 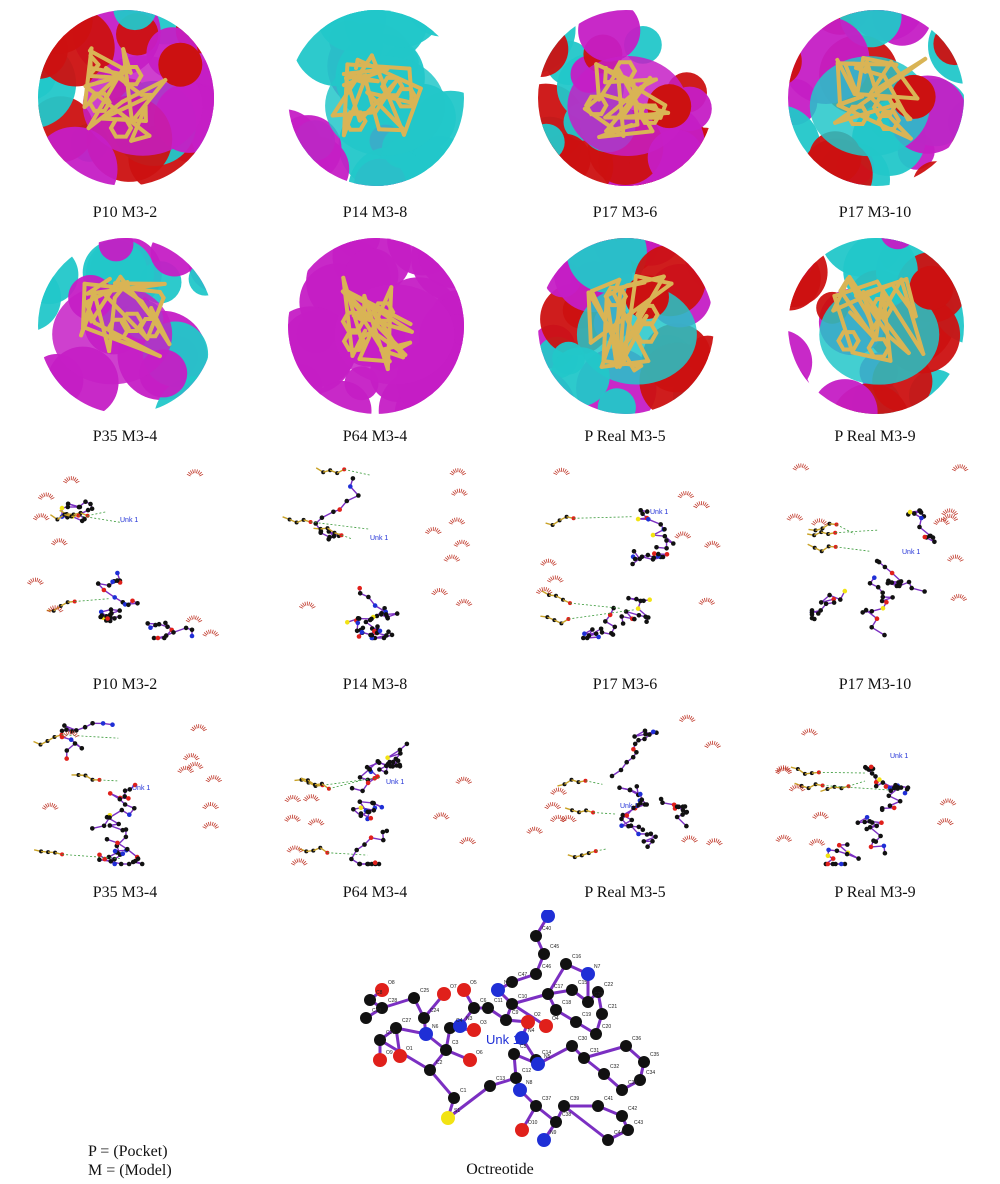 I want to click on panel-ligplot-2: Unk 1 P14 M3-8, so click(x=375, y=574).